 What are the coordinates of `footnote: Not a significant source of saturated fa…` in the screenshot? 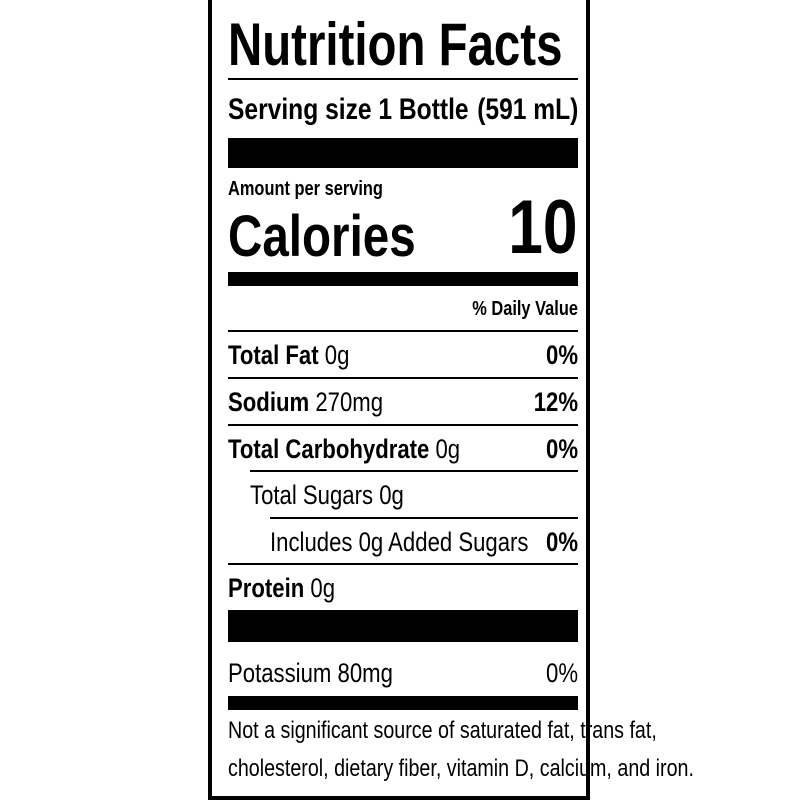 It's located at (461, 749).